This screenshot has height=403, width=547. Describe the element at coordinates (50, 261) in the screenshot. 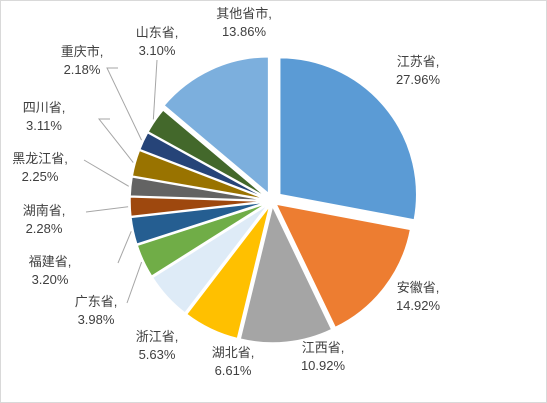

I see `slice-label-name-6: 福建省,` at that location.